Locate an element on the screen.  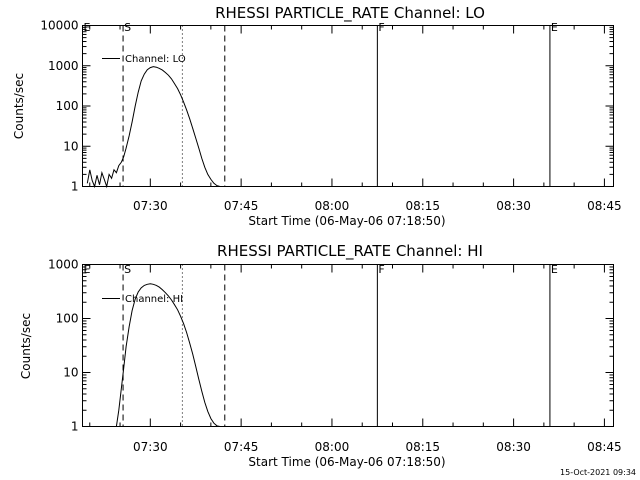
x-tick-label-hi: 08:15 is located at coordinates (422, 447).